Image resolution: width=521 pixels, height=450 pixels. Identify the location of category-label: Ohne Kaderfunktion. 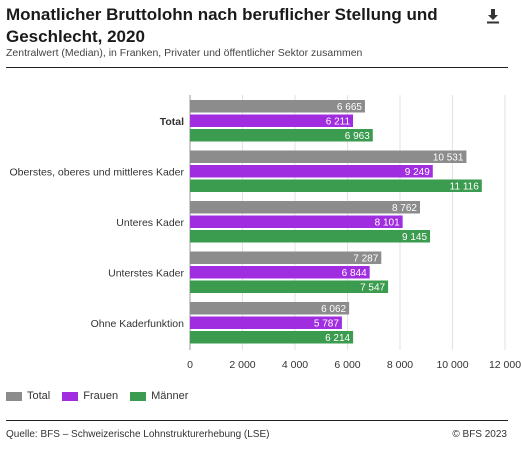
(138, 324).